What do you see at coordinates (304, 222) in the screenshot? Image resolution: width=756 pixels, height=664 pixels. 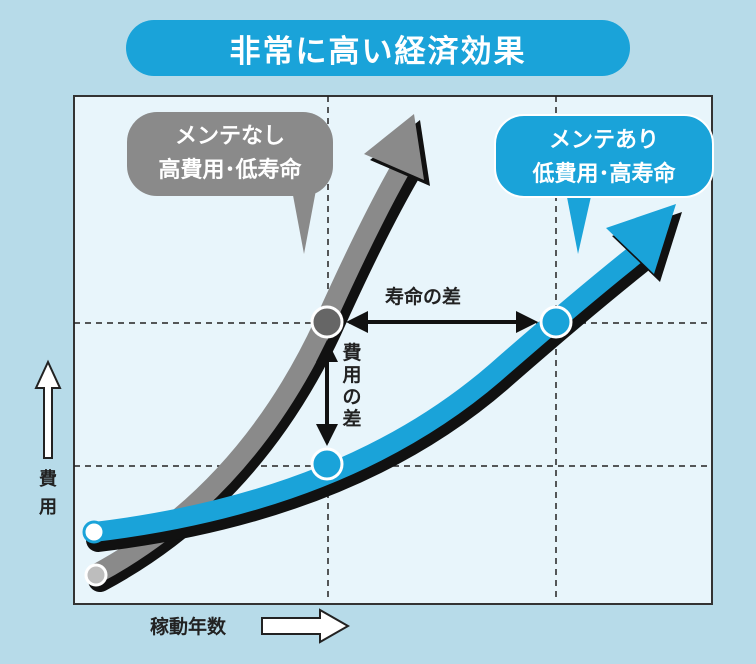 I see `callout-gray-pointer` at bounding box center [304, 222].